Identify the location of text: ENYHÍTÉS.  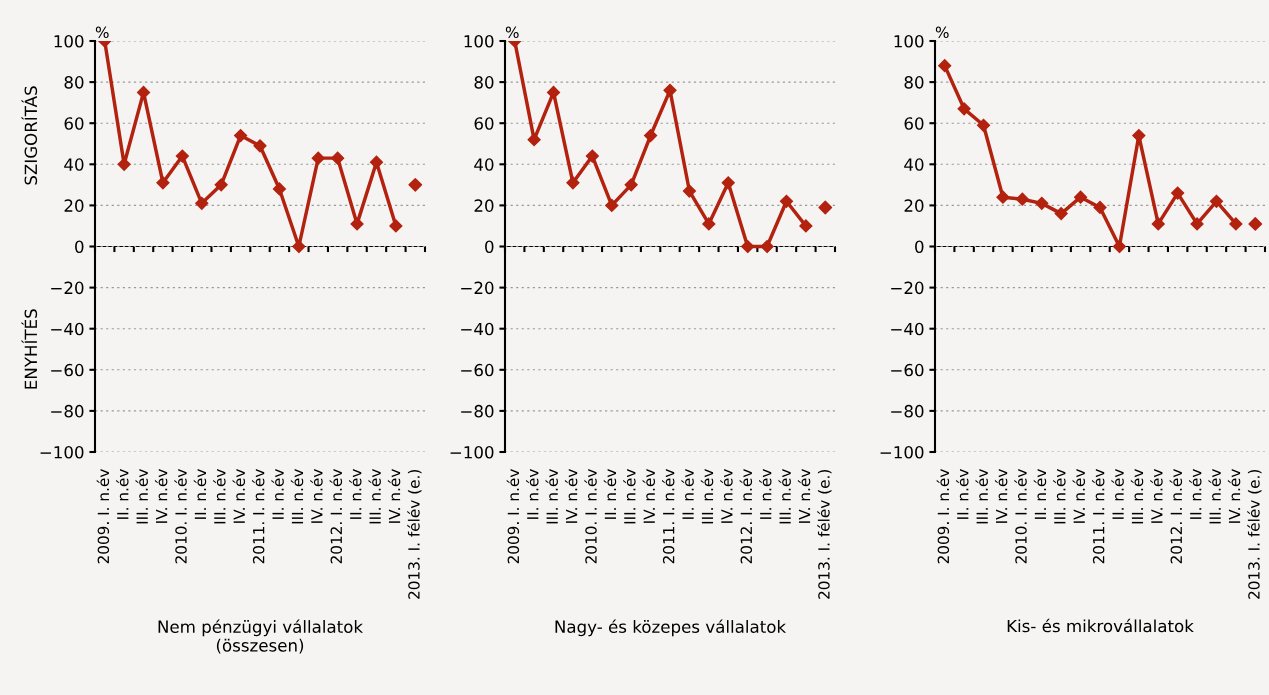
(29, 349).